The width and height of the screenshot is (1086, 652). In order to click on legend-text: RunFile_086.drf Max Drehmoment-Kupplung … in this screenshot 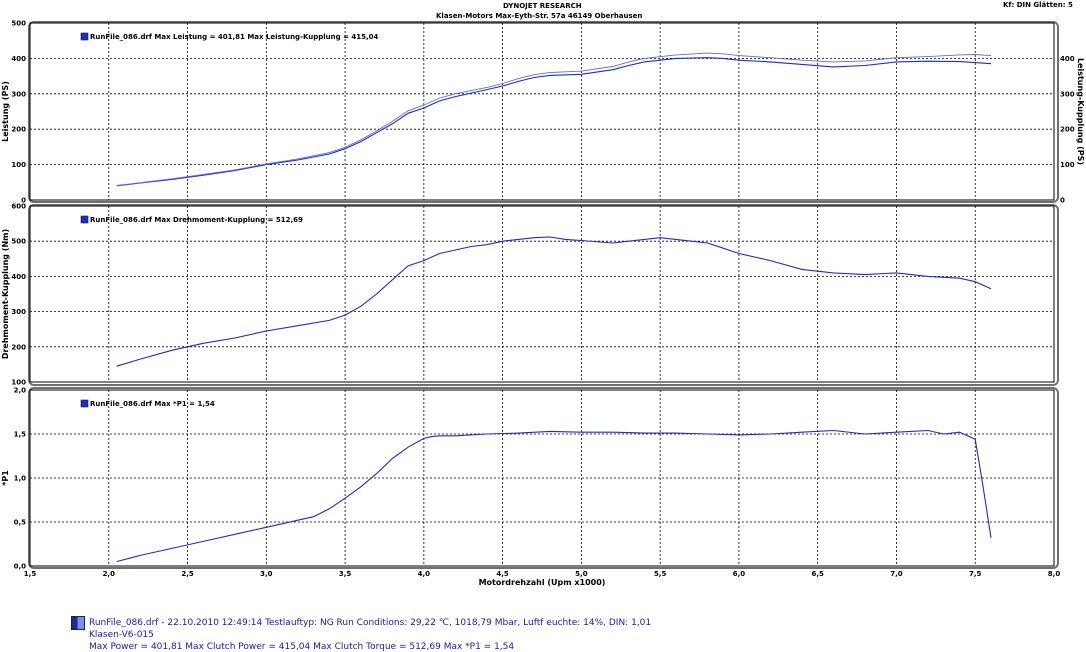, I will do `click(196, 220)`.